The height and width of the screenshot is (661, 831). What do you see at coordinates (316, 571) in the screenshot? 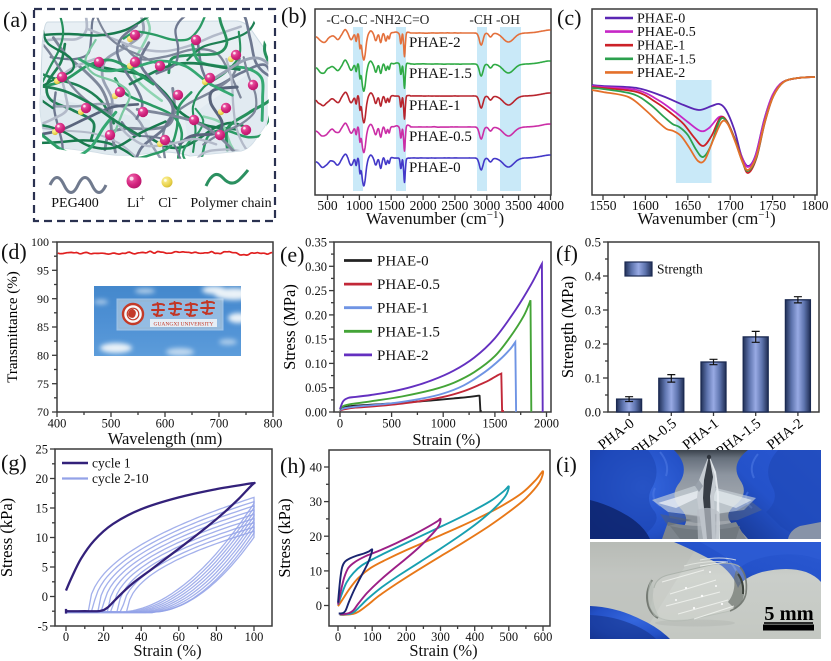
I see `svg-text: 10` at bounding box center [316, 571].